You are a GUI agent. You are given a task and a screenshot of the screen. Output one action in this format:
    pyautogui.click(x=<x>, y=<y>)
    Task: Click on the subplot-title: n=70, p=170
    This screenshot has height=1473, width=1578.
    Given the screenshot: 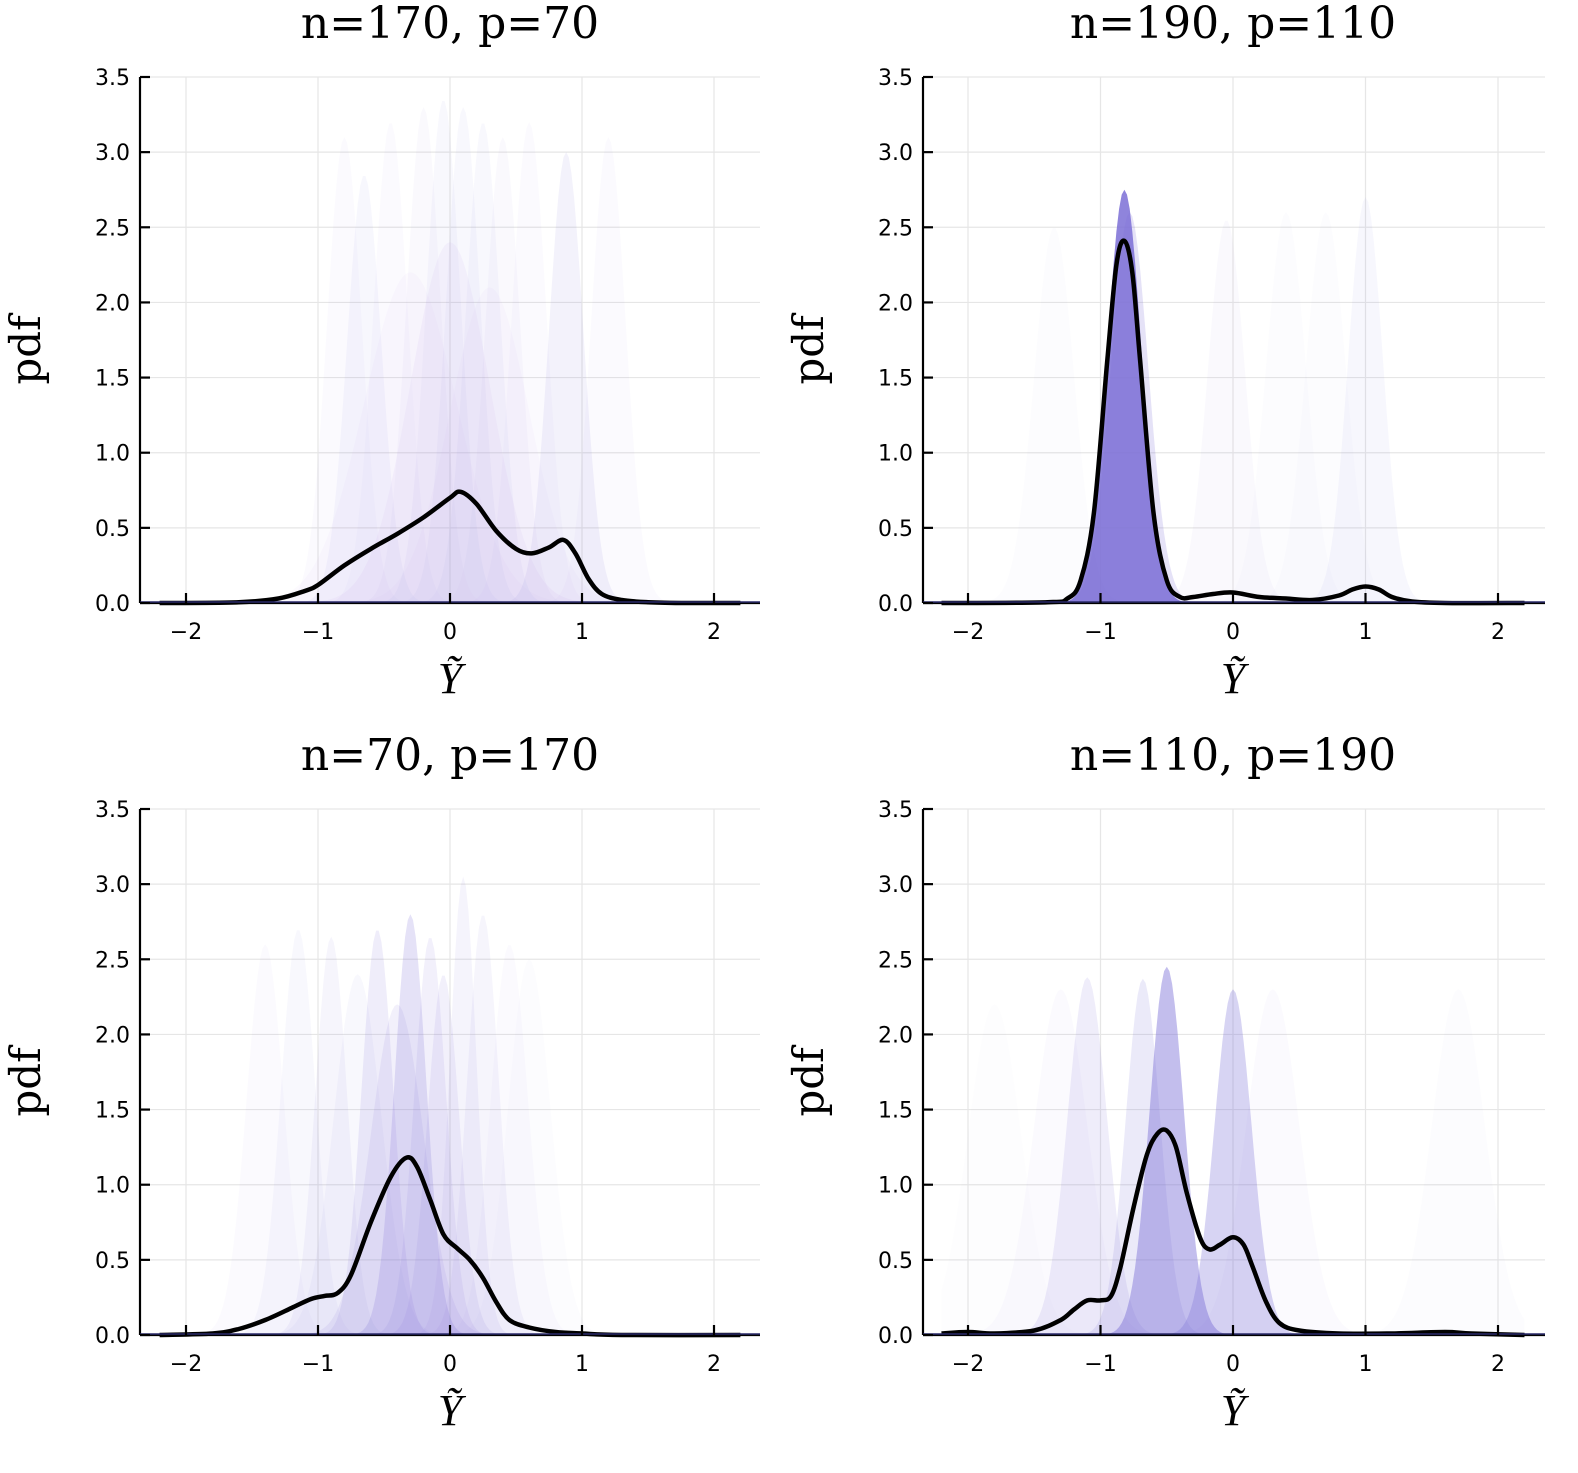 What is the action you would take?
    pyautogui.click(x=450, y=755)
    